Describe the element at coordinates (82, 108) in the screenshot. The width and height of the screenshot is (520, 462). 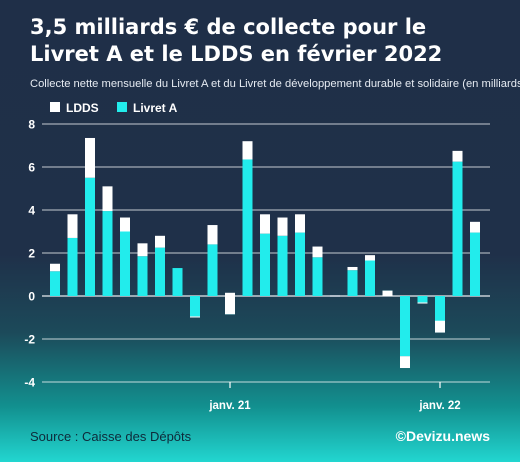
I see `legend-label: LDDS` at that location.